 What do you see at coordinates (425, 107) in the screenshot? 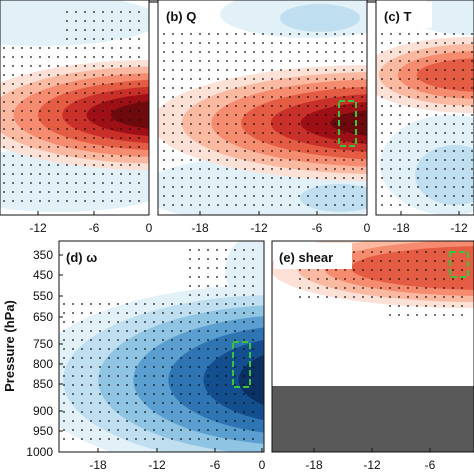
I see `panel-c-contours` at bounding box center [425, 107].